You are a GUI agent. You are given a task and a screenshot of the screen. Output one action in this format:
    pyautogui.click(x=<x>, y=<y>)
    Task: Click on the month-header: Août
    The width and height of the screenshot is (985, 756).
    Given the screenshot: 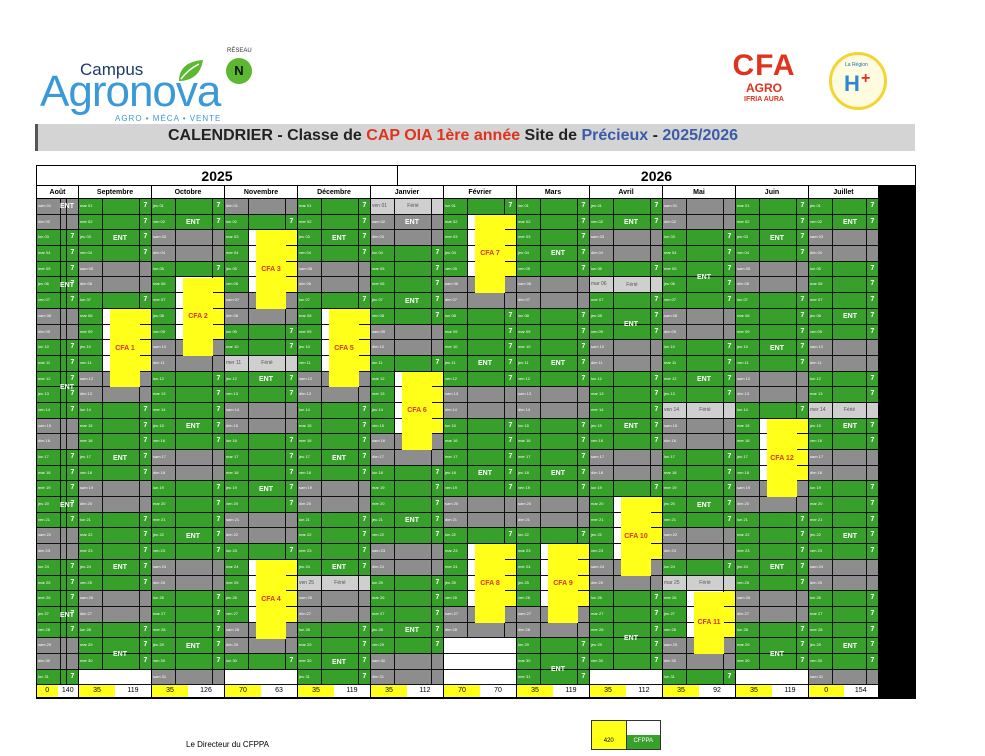 What is the action you would take?
    pyautogui.click(x=58, y=192)
    